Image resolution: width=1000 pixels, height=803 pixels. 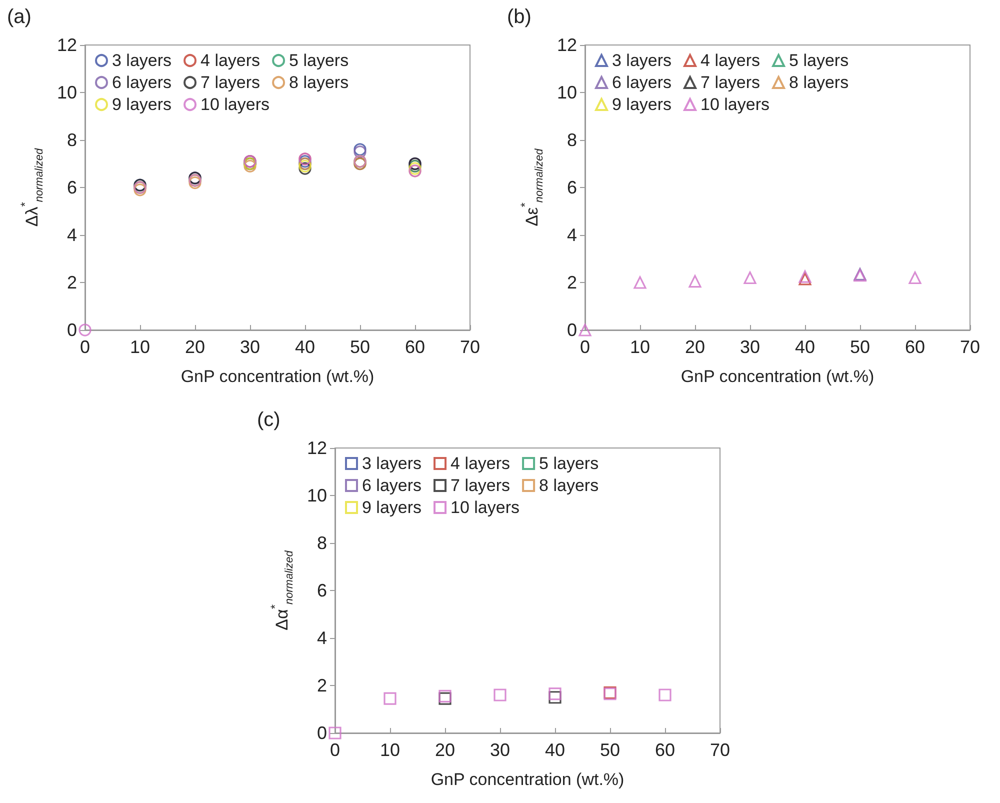 I want to click on chart-title: (c), so click(x=268, y=420).